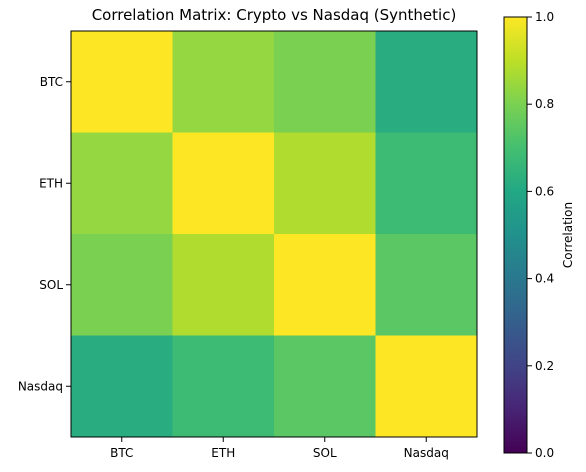  I want to click on x-tick-label: ETH, so click(223, 453).